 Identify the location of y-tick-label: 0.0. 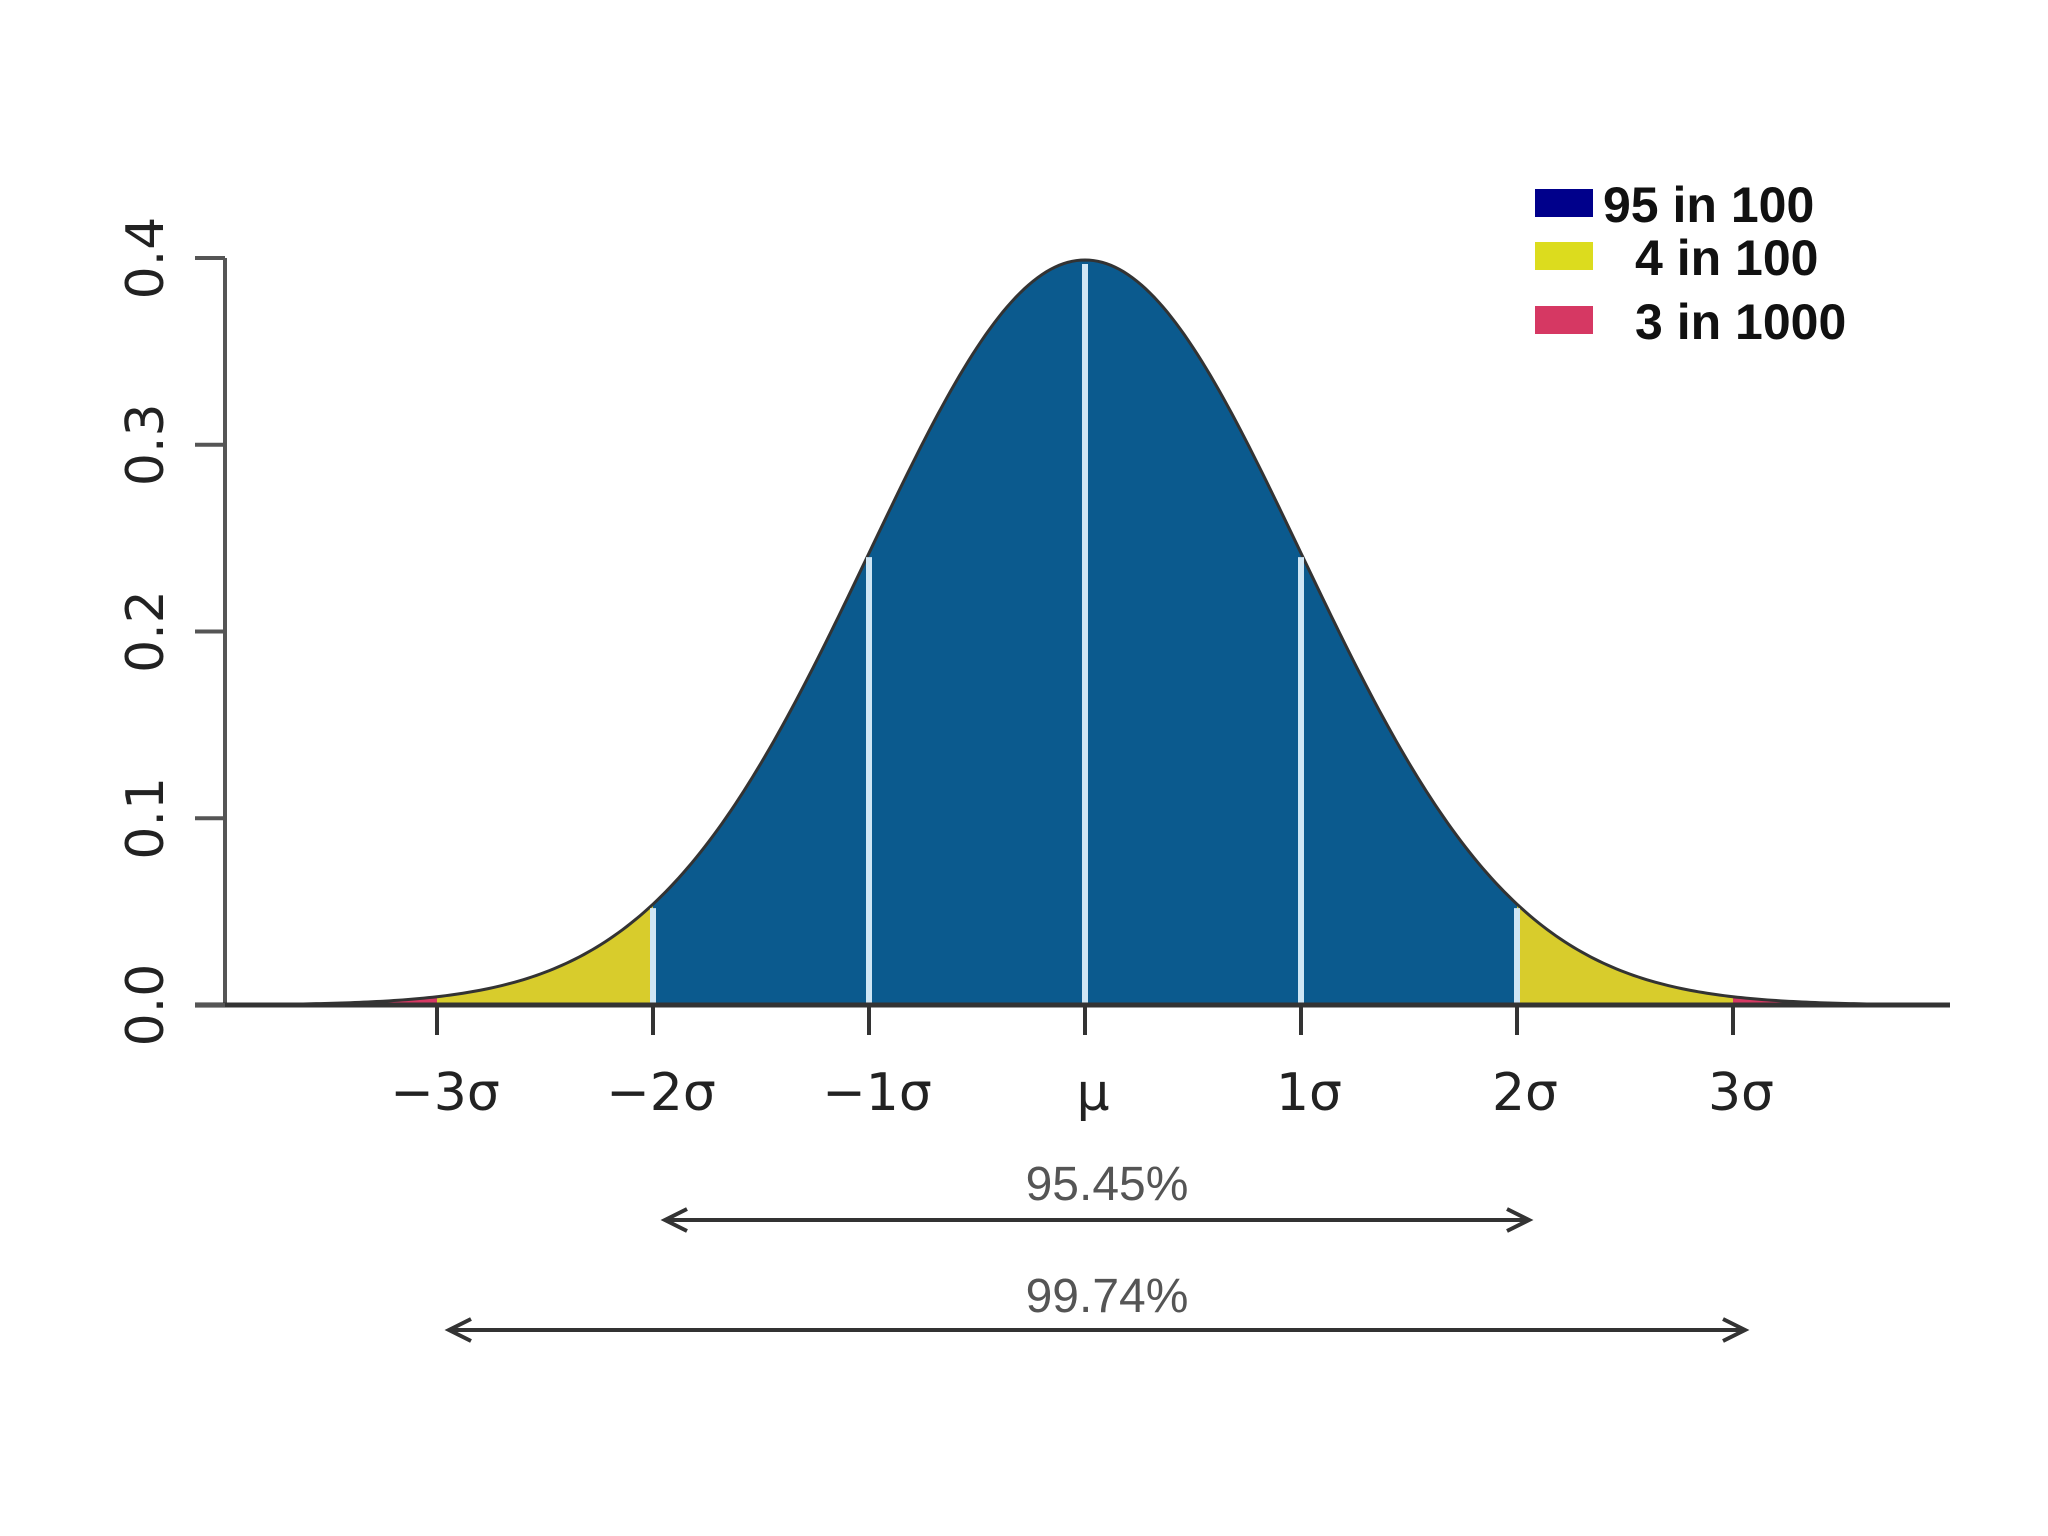
(146, 1005).